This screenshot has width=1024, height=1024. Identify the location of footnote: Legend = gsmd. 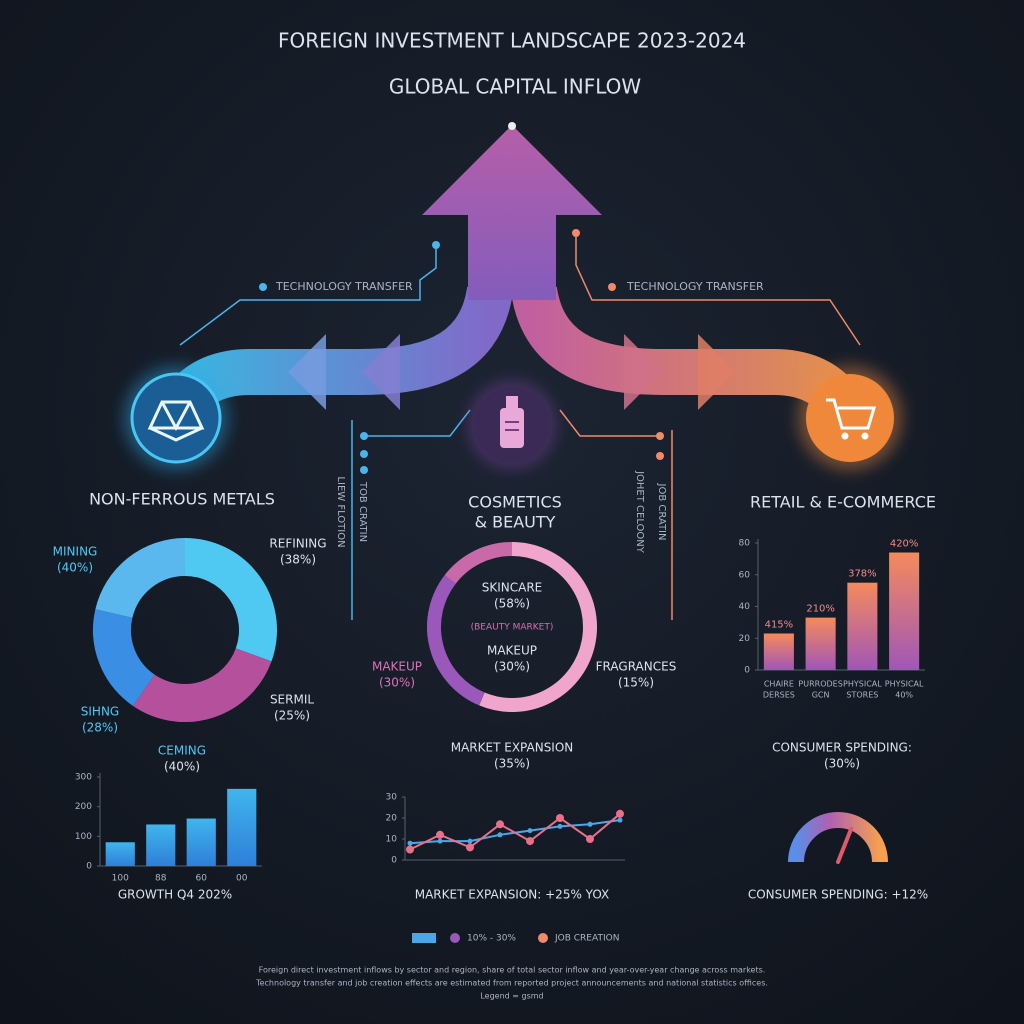
(511, 996).